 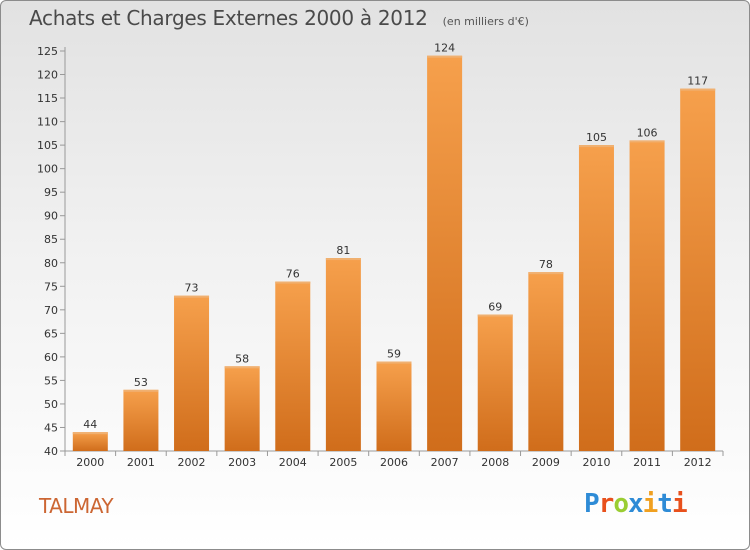 I want to click on chart-unit: (en milliers d'€), so click(x=485, y=21).